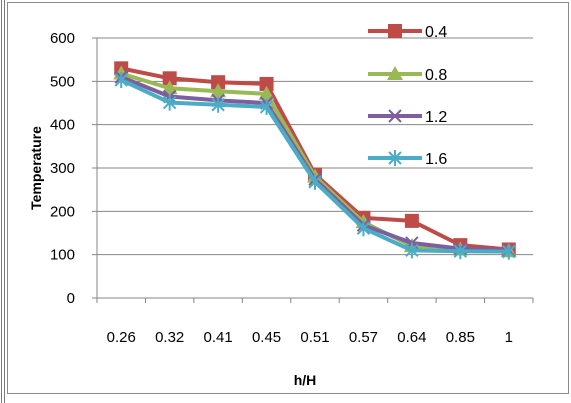 The image size is (571, 403). I want to click on legend-label: 1.6, so click(436, 159).